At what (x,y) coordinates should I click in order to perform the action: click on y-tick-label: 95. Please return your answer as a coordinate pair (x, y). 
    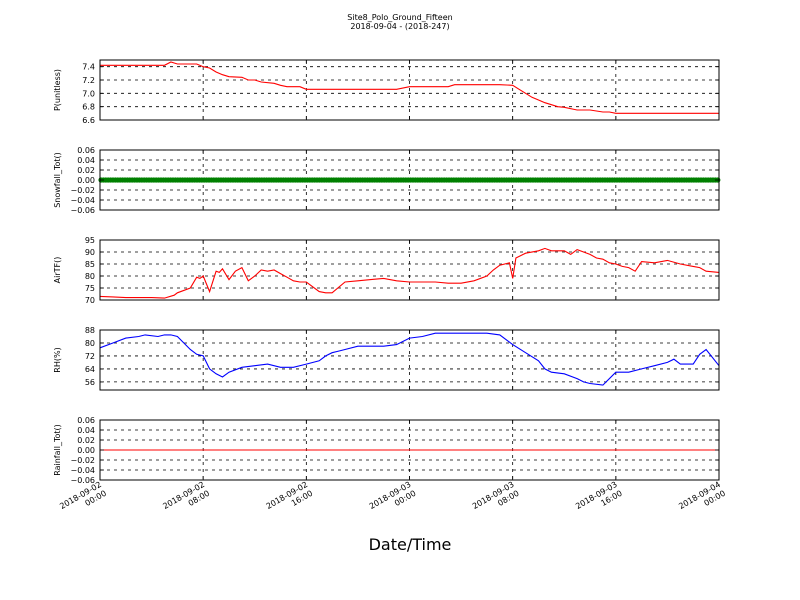
    Looking at the image, I should click on (90, 240).